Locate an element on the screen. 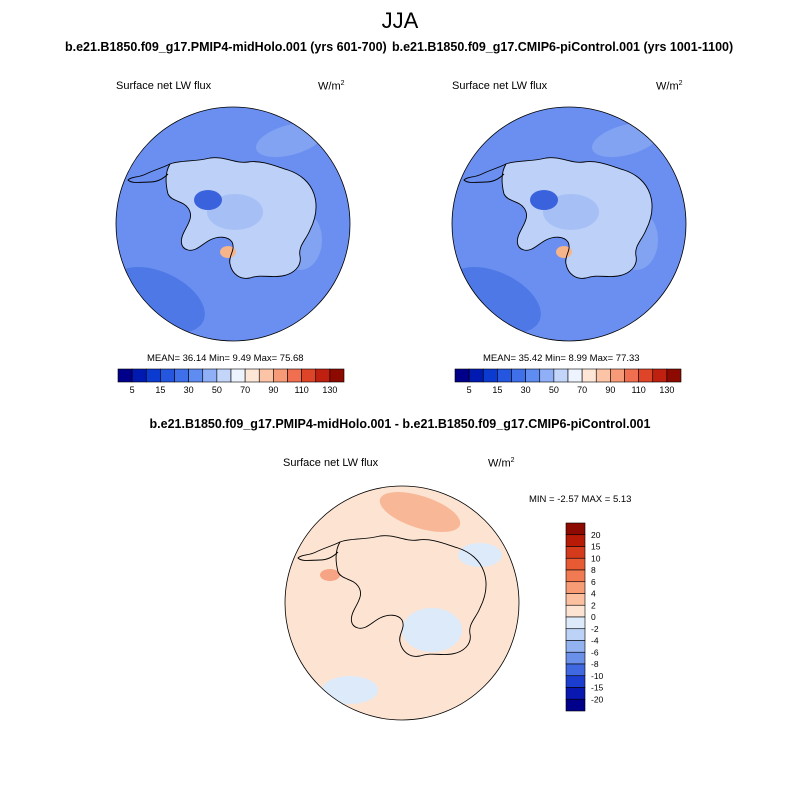  panel-2-ross-low-region is located at coordinates (544, 200).